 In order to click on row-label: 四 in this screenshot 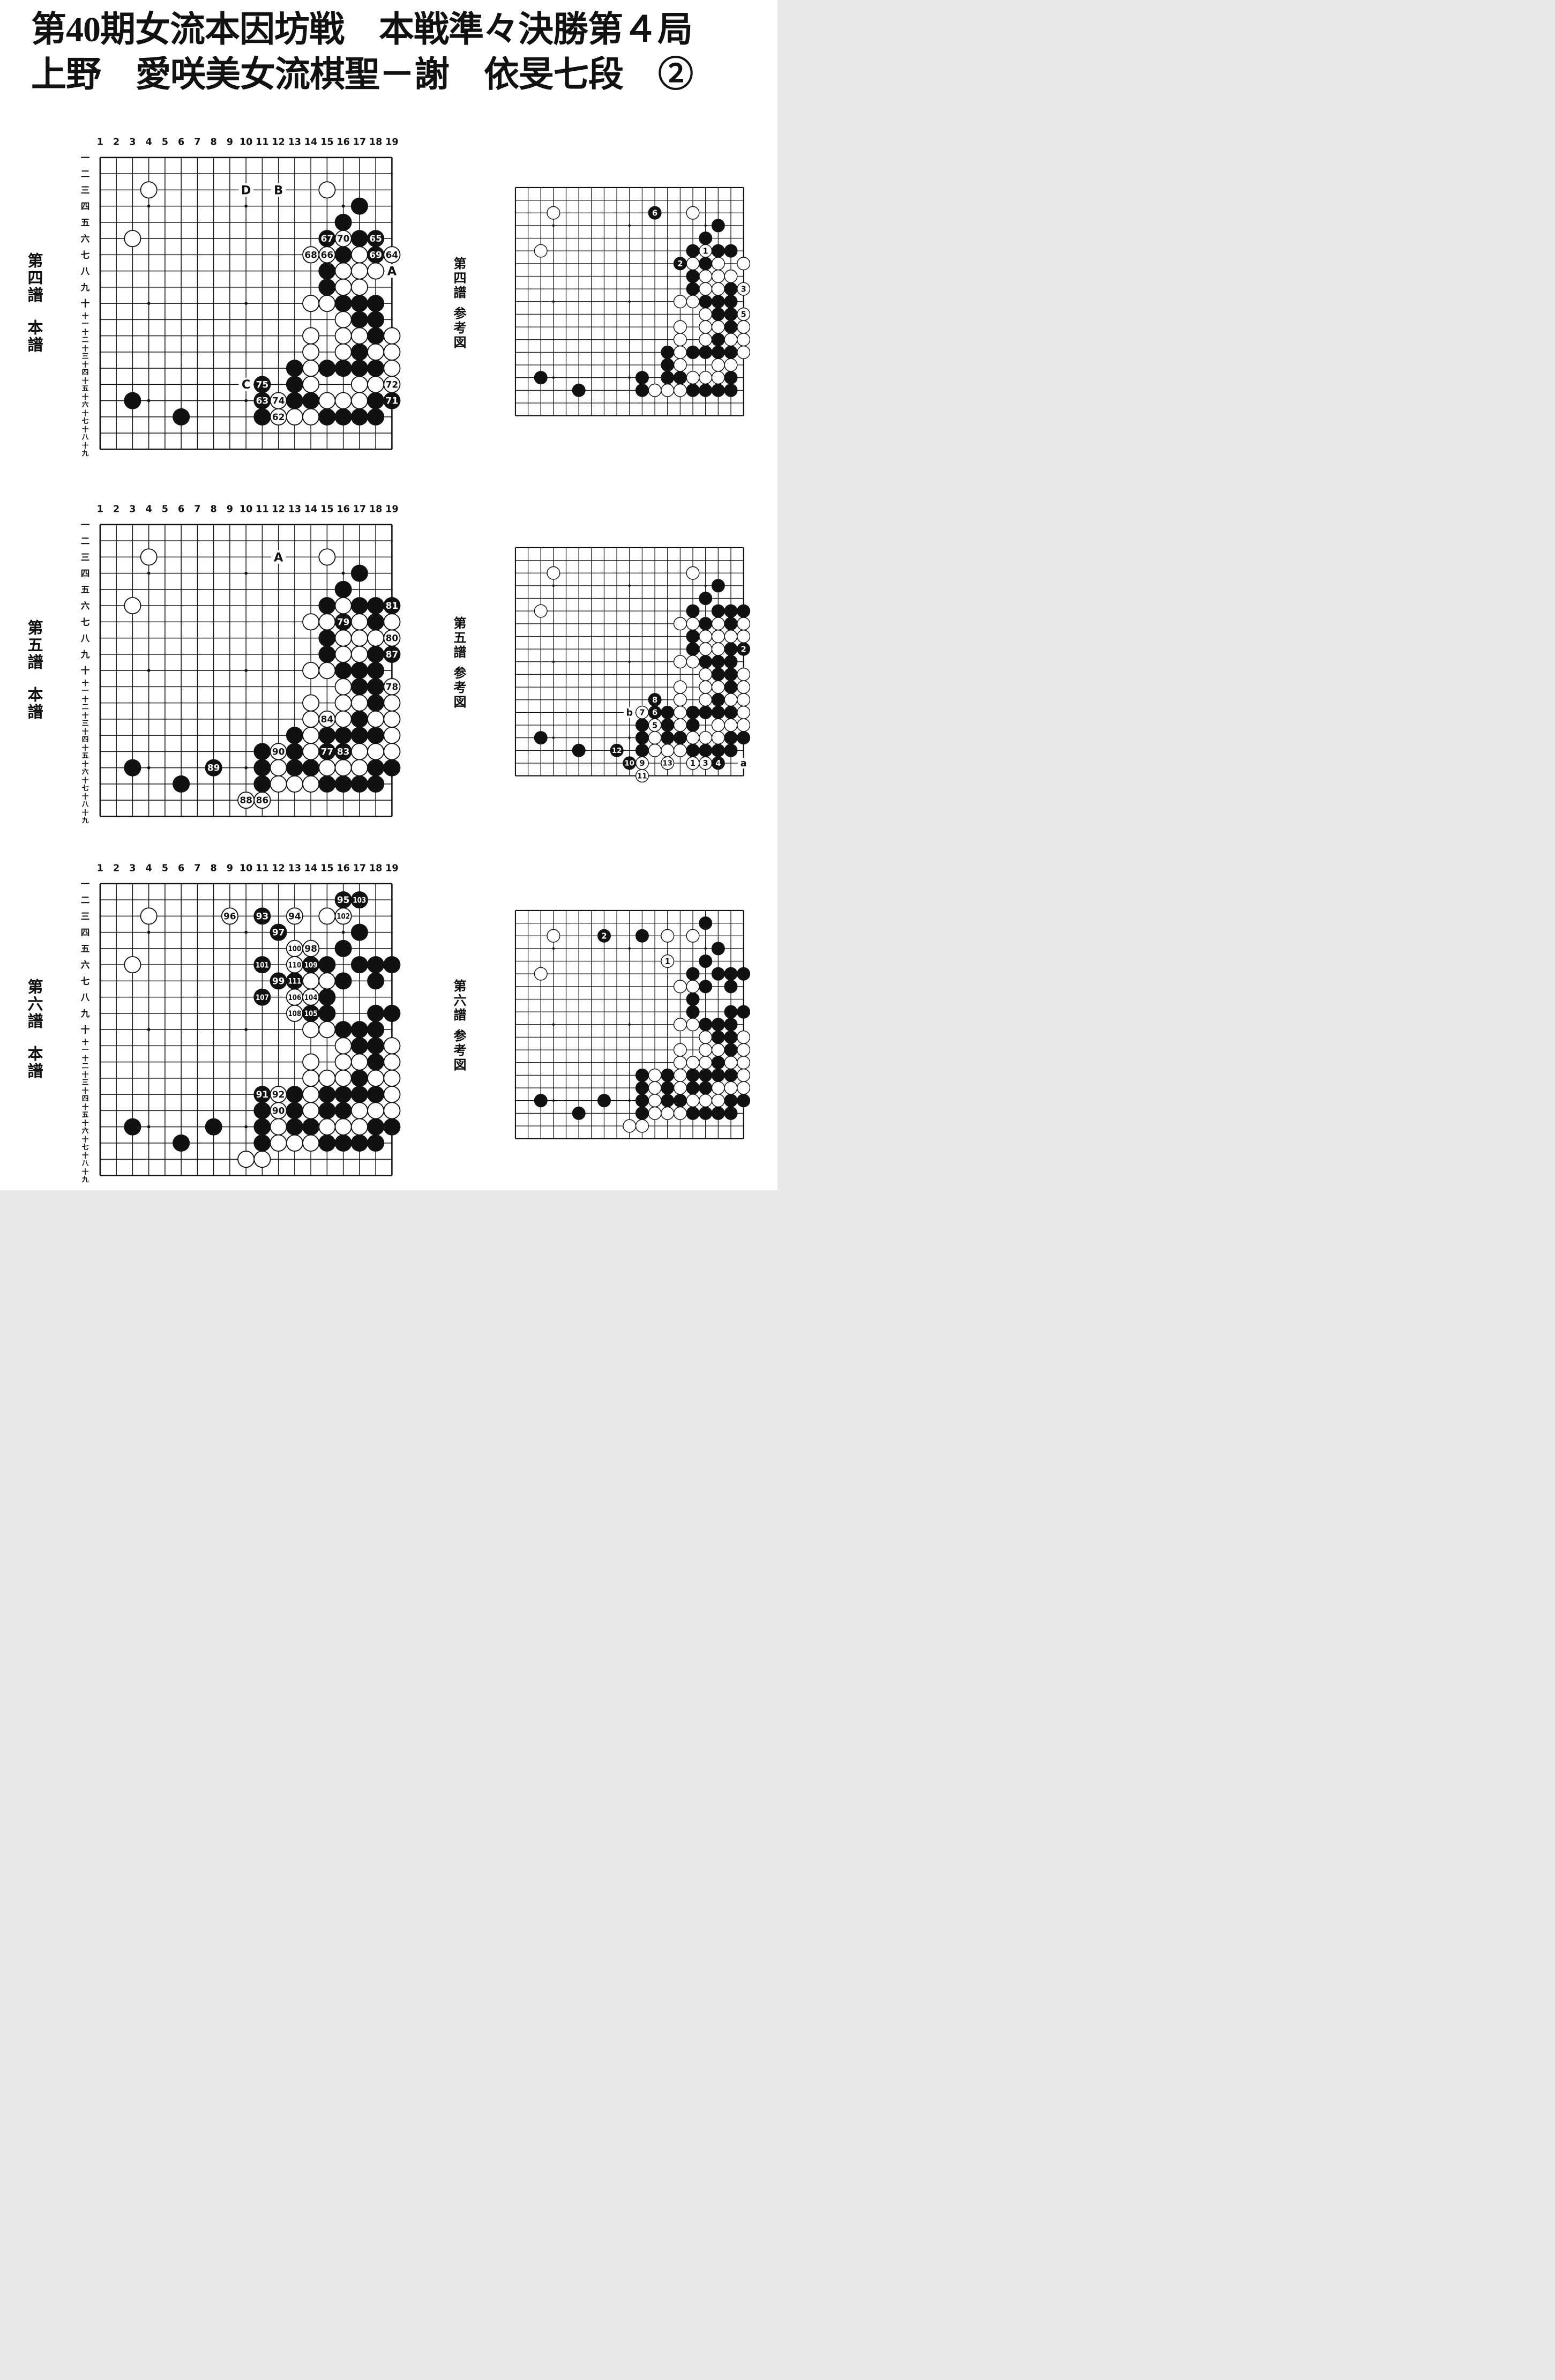, I will do `click(85, 574)`.